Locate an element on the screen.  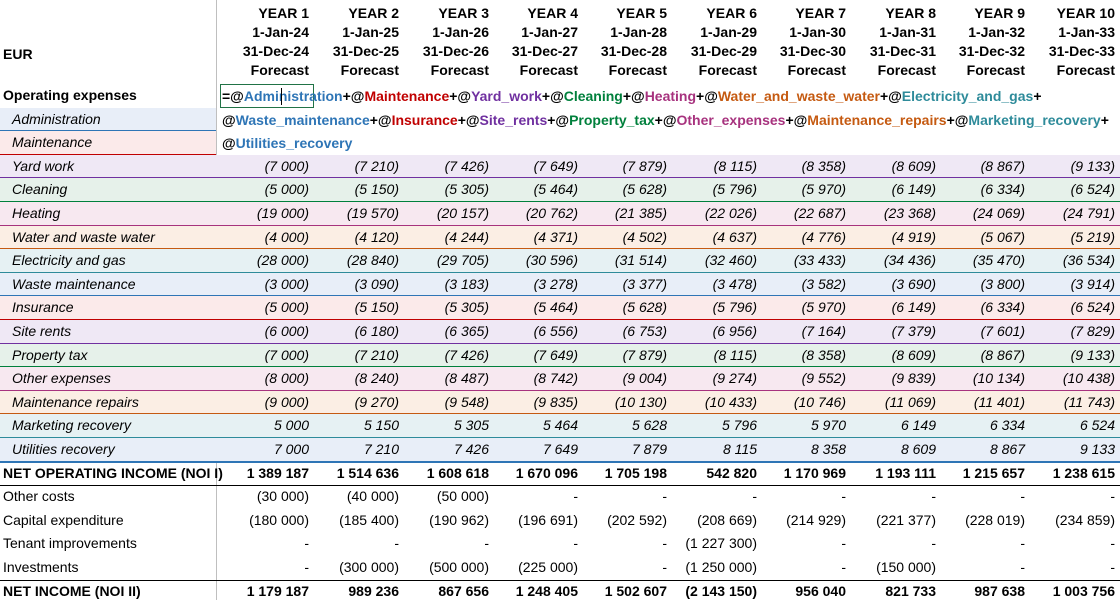
value-cell: 1 502 607 is located at coordinates (635, 590).